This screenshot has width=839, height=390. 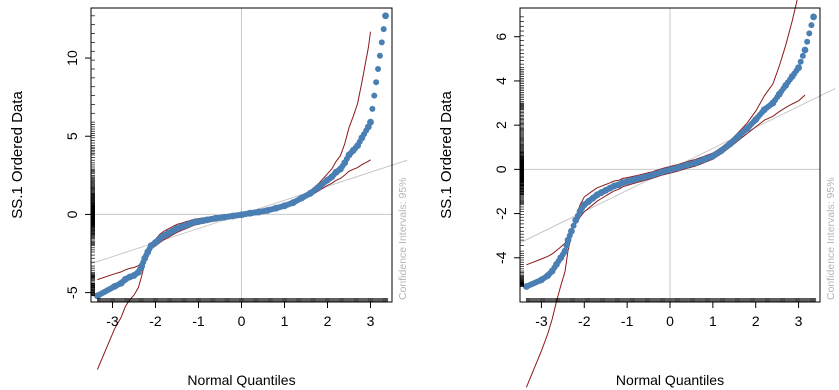 What do you see at coordinates (501, 37) in the screenshot?
I see `y-tick-label: 6` at bounding box center [501, 37].